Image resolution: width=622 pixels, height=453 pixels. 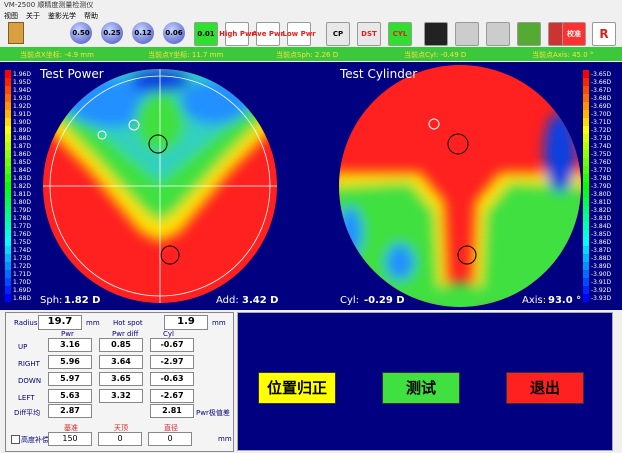 What do you see at coordinates (26, 323) in the screenshot?
I see `radius-label: Radius` at bounding box center [26, 323].